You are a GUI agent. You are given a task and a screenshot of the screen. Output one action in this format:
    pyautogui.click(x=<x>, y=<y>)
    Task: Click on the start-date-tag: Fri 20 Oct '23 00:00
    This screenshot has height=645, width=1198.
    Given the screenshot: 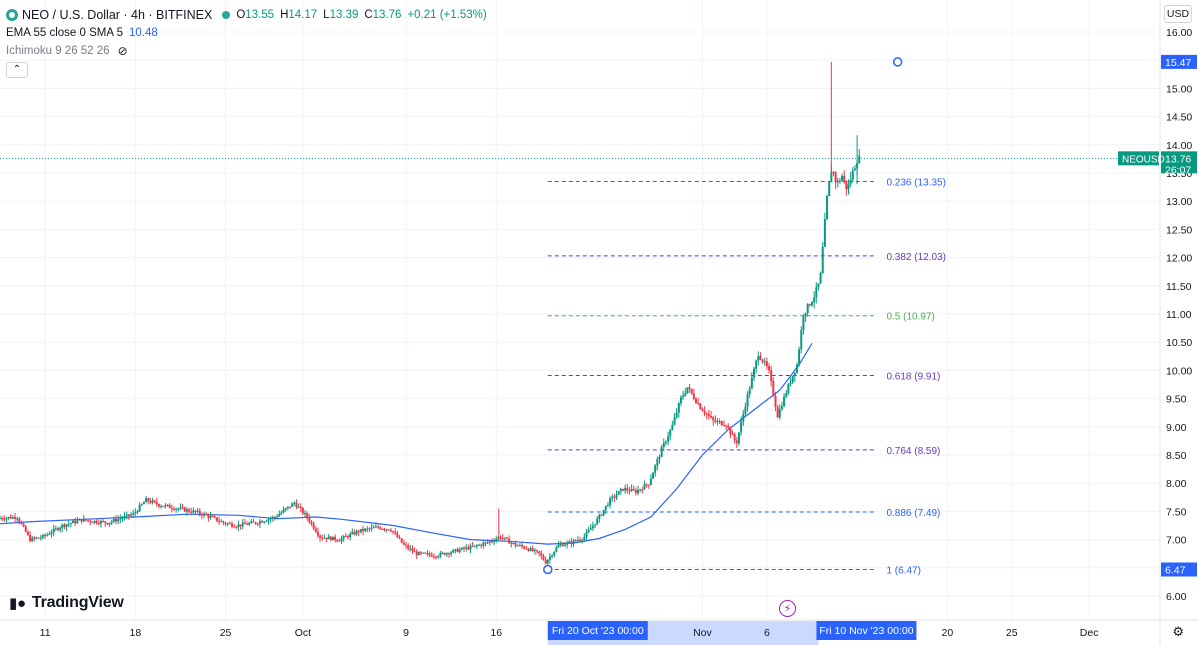 What is the action you would take?
    pyautogui.click(x=598, y=631)
    